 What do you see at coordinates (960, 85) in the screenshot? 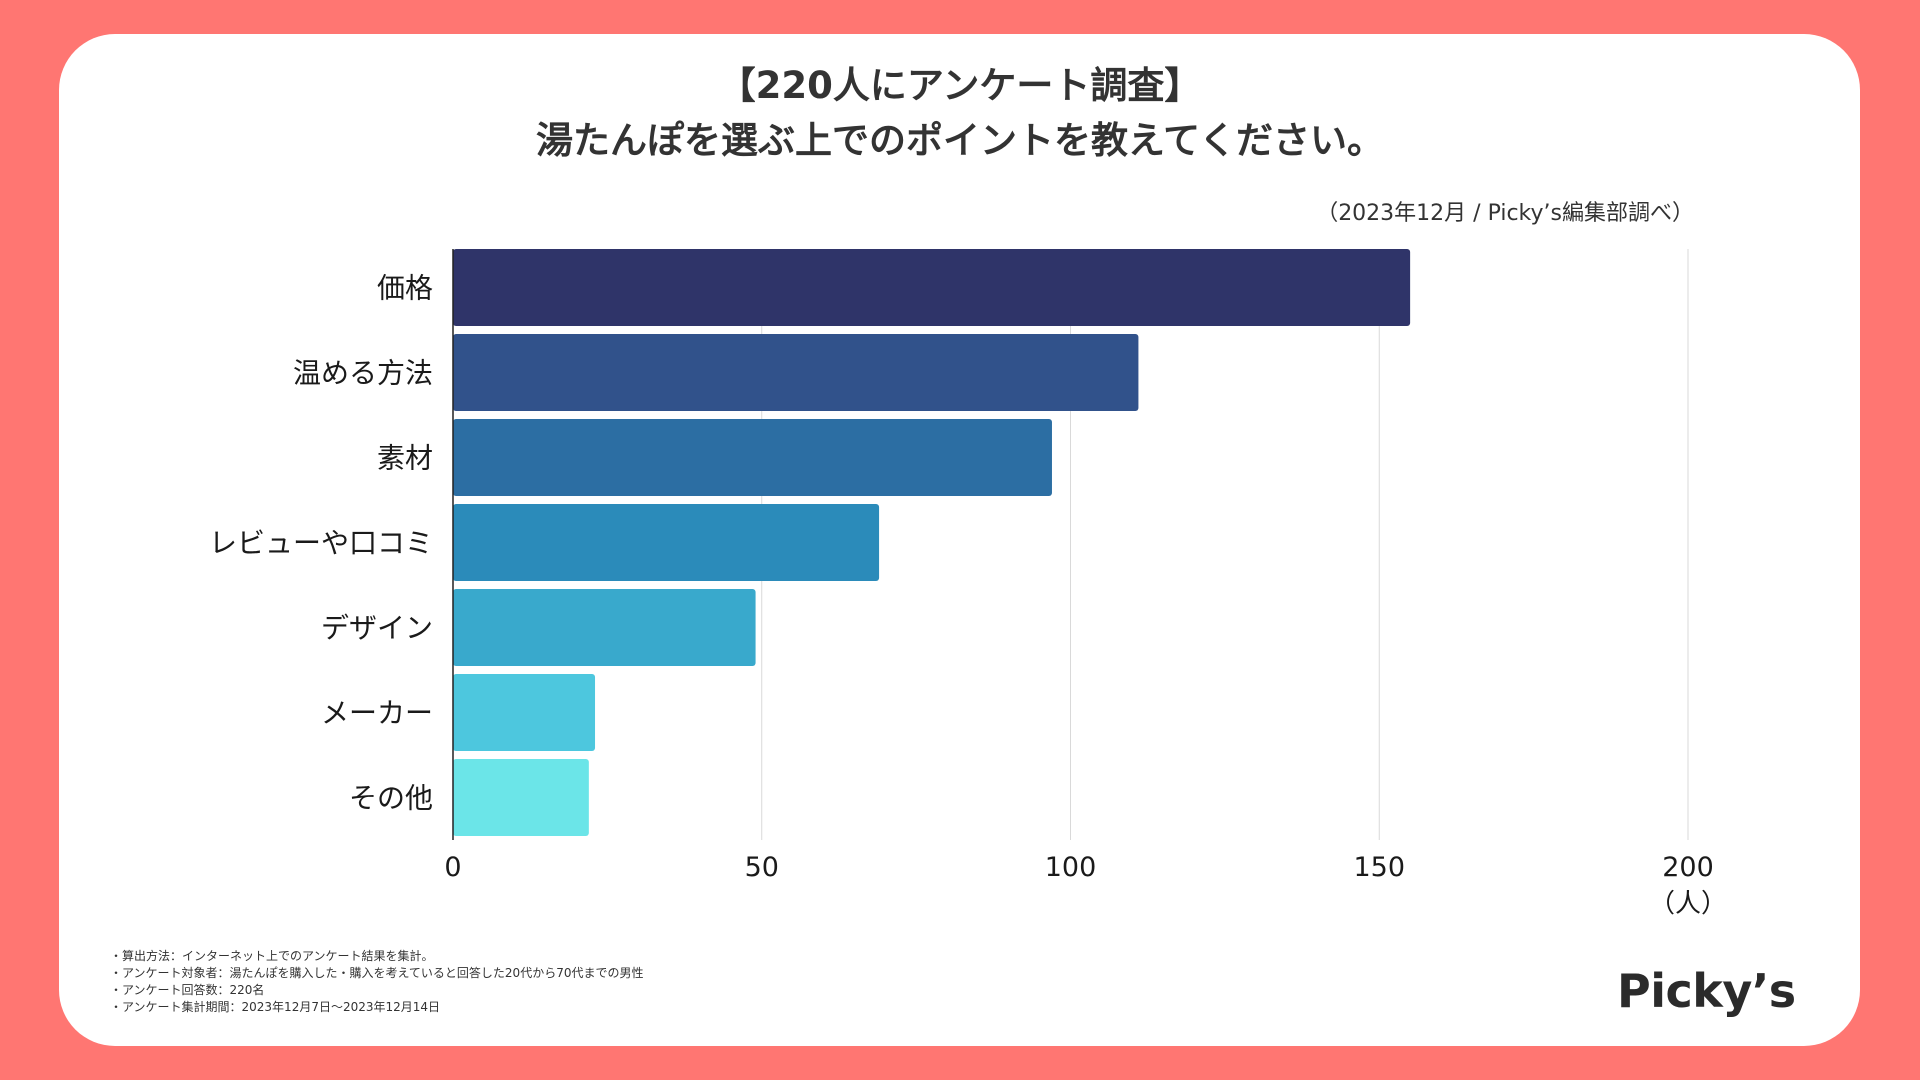
I see `chart-title-line1: 【220人にアンケート調査】` at bounding box center [960, 85].